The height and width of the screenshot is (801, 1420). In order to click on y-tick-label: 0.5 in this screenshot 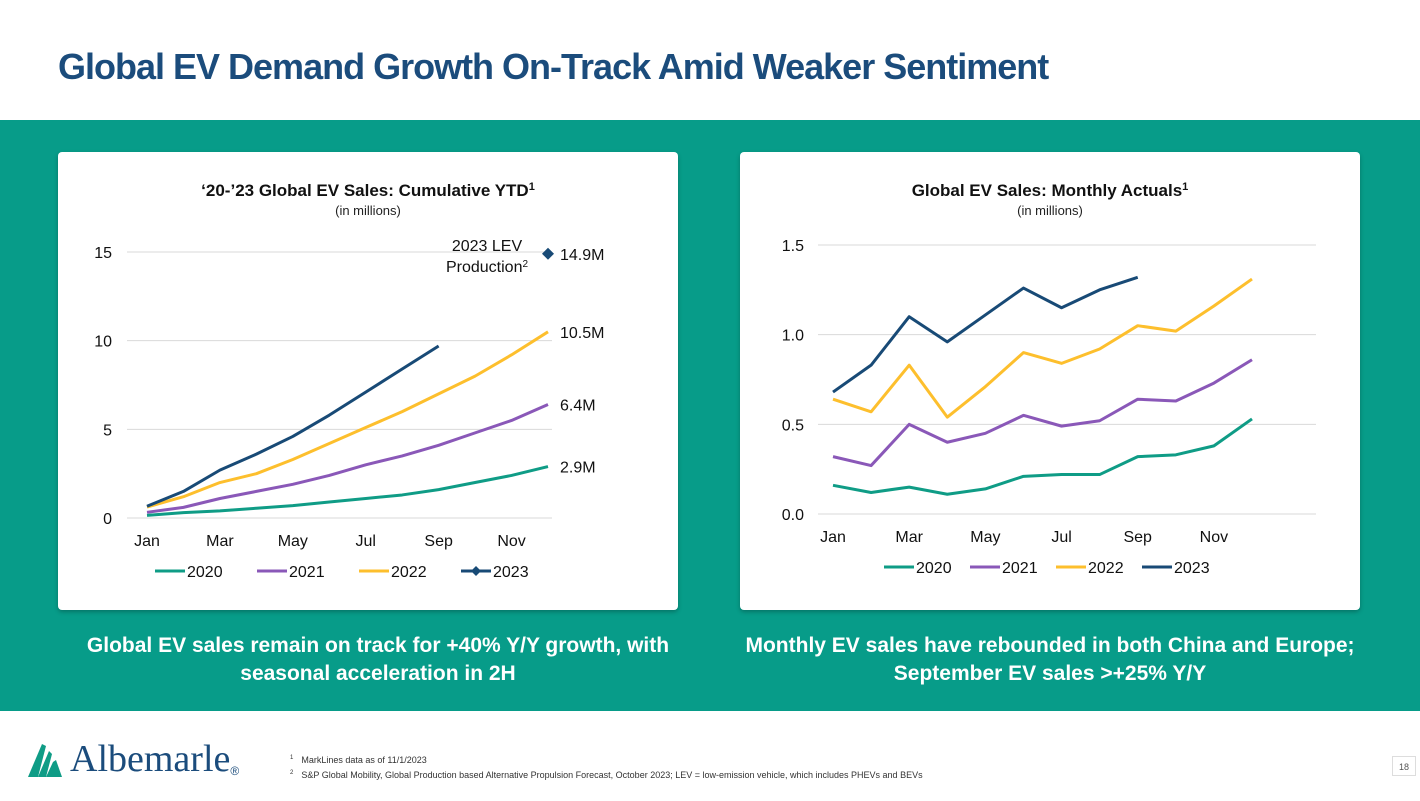, I will do `click(793, 425)`.